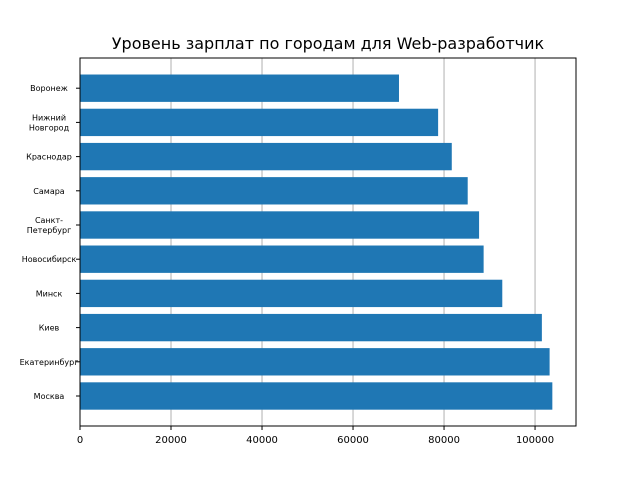 The height and width of the screenshot is (480, 640). I want to click on x-axis-ticks: 0 20000 40000 60000 80000 100000, so click(315, 436).